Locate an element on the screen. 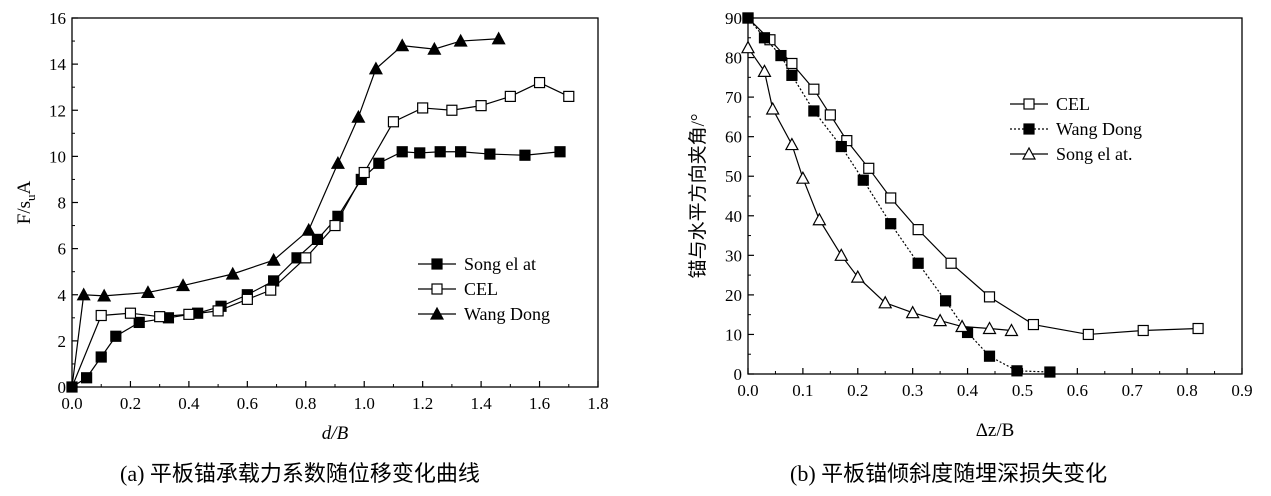  x-axis-label: Δz/B is located at coordinates (995, 430).